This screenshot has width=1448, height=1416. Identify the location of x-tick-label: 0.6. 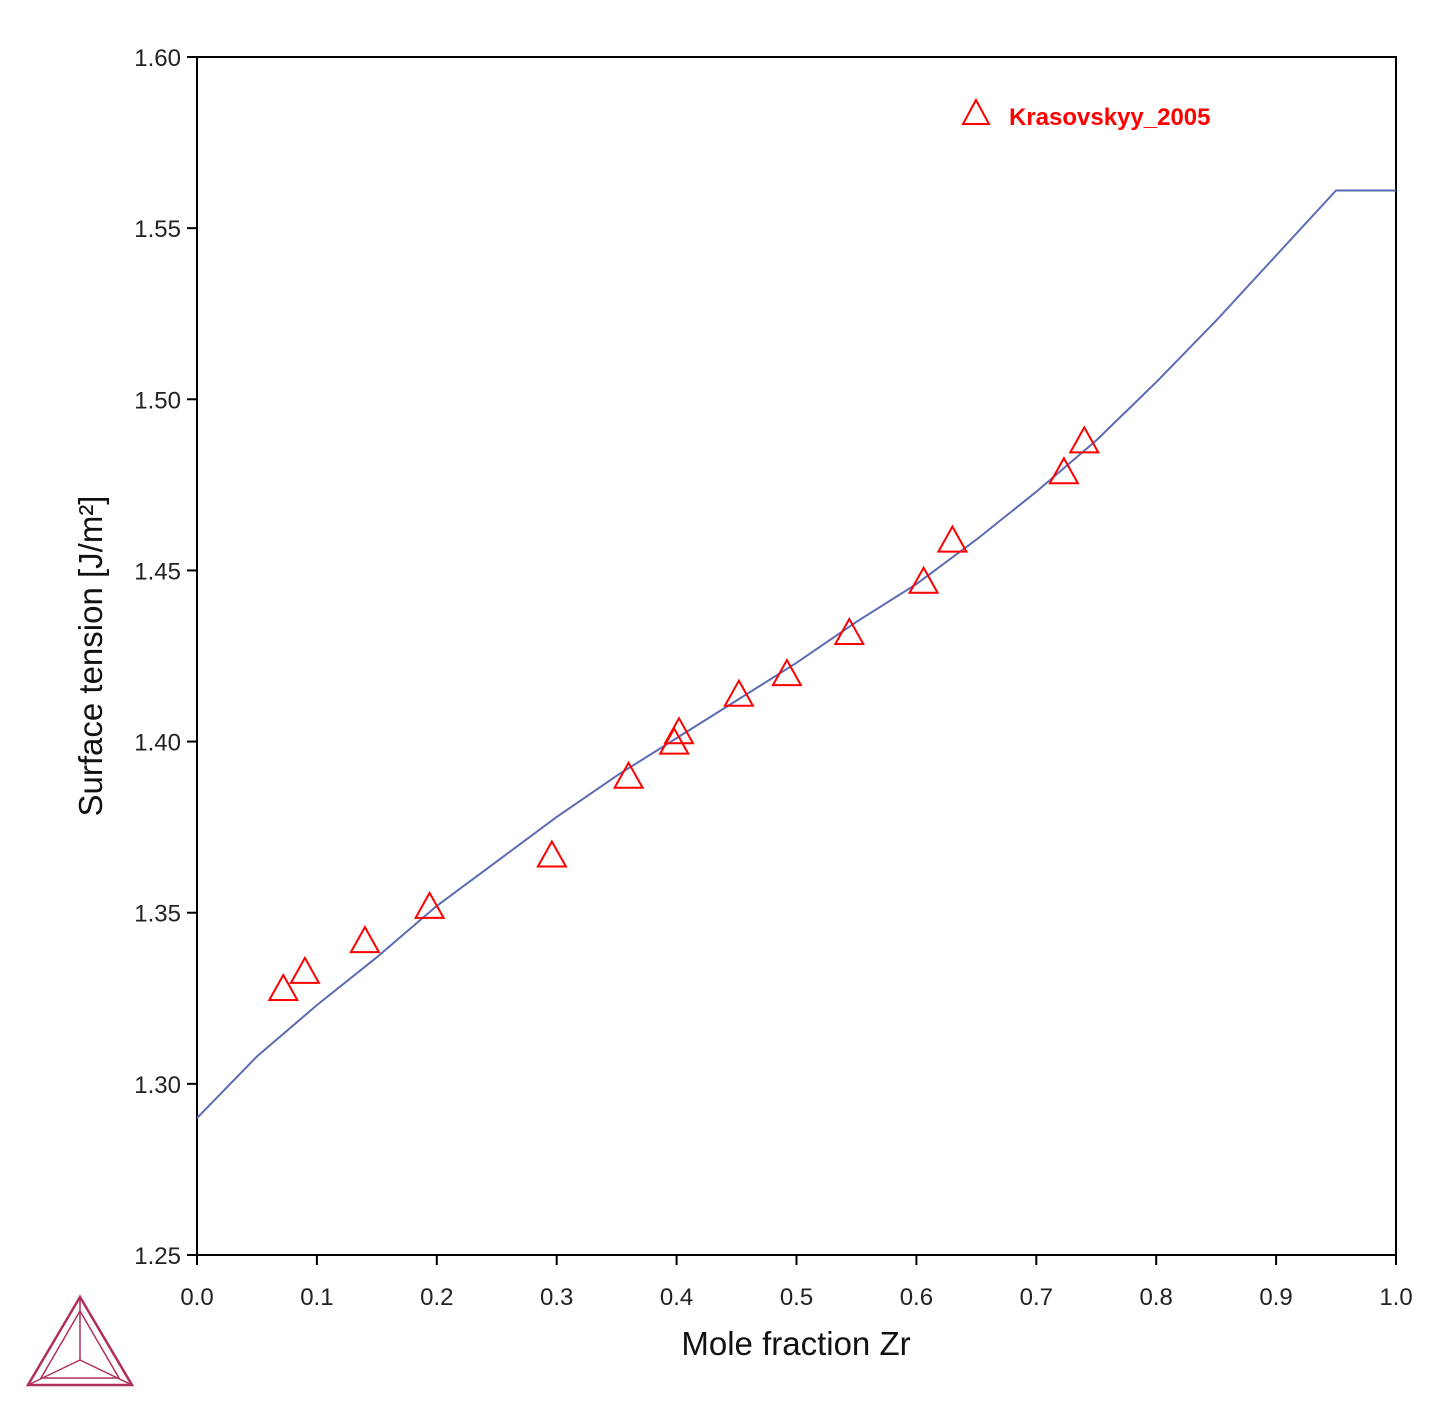
(916, 1297).